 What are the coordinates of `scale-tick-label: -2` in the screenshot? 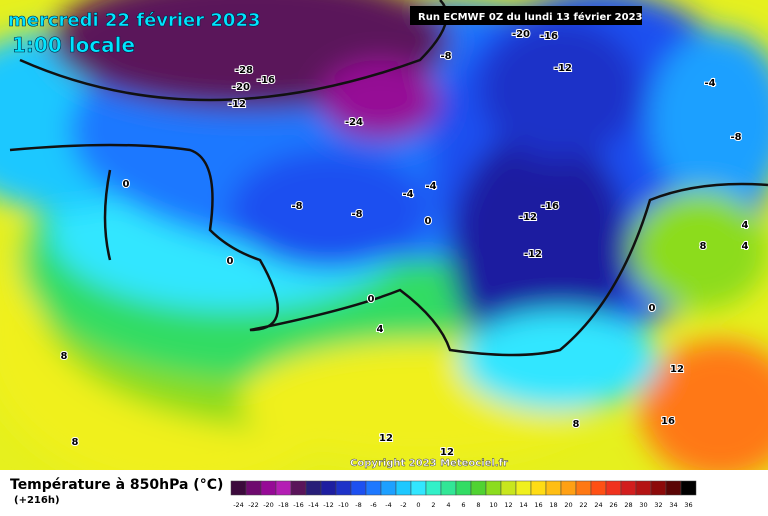 It's located at (403, 505).